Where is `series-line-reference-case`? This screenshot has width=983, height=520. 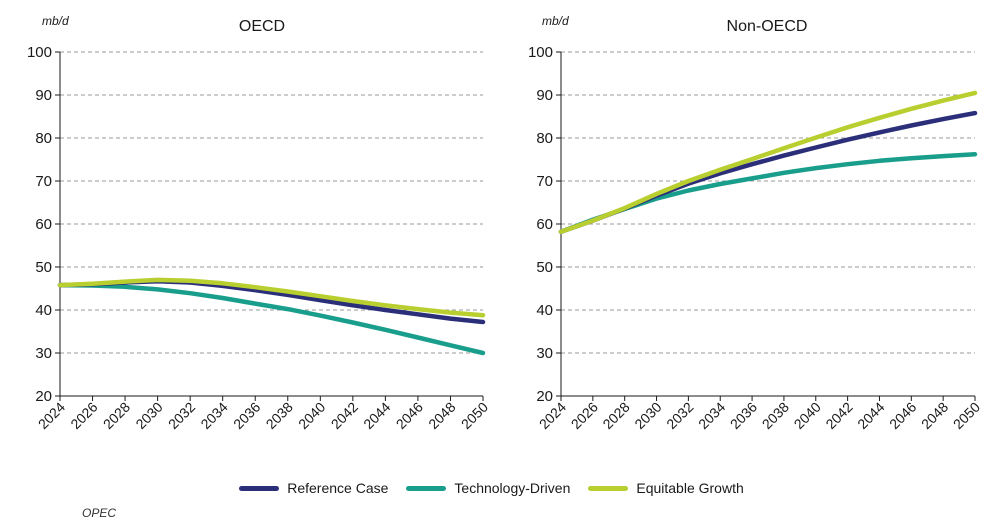
series-line-reference-case is located at coordinates (768, 172).